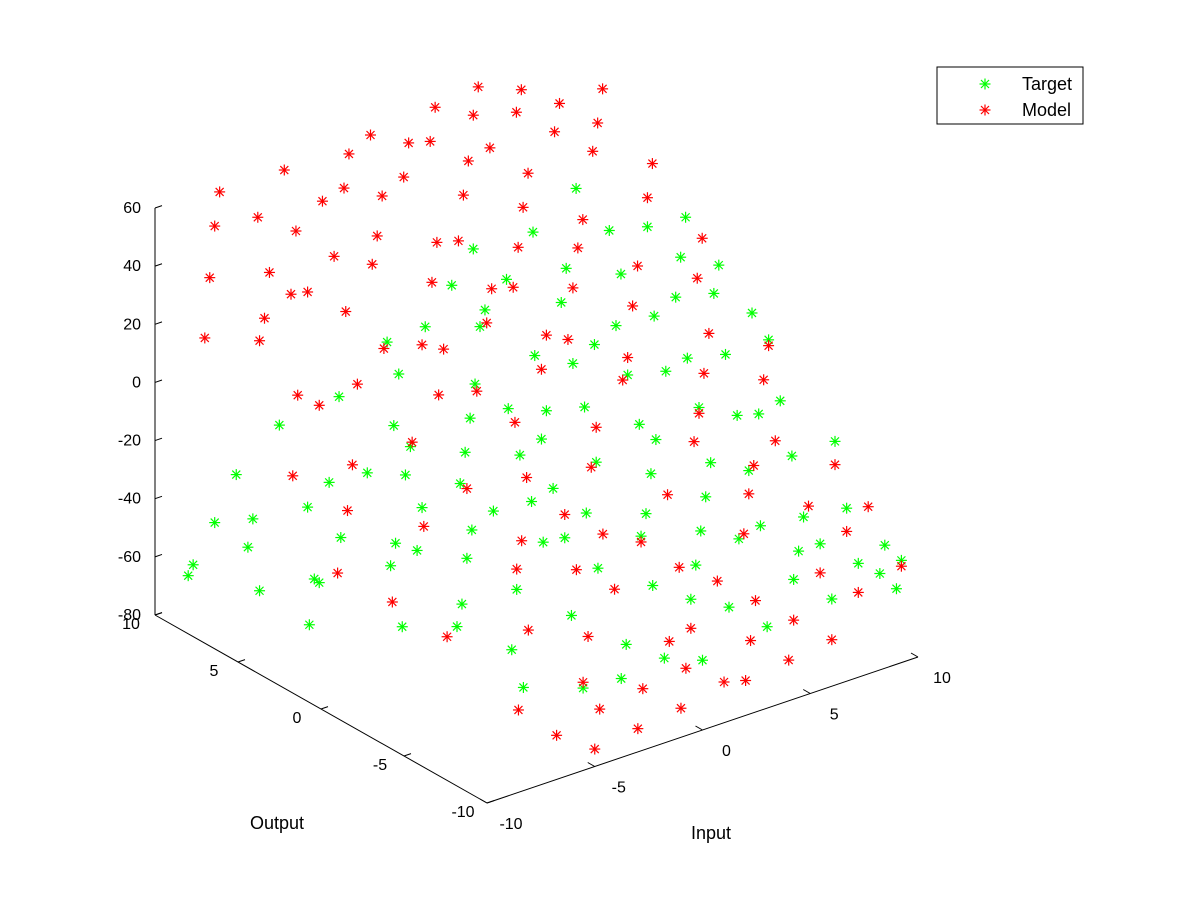 The width and height of the screenshot is (1200, 900). I want to click on output-tick-label: 5, so click(214, 671).